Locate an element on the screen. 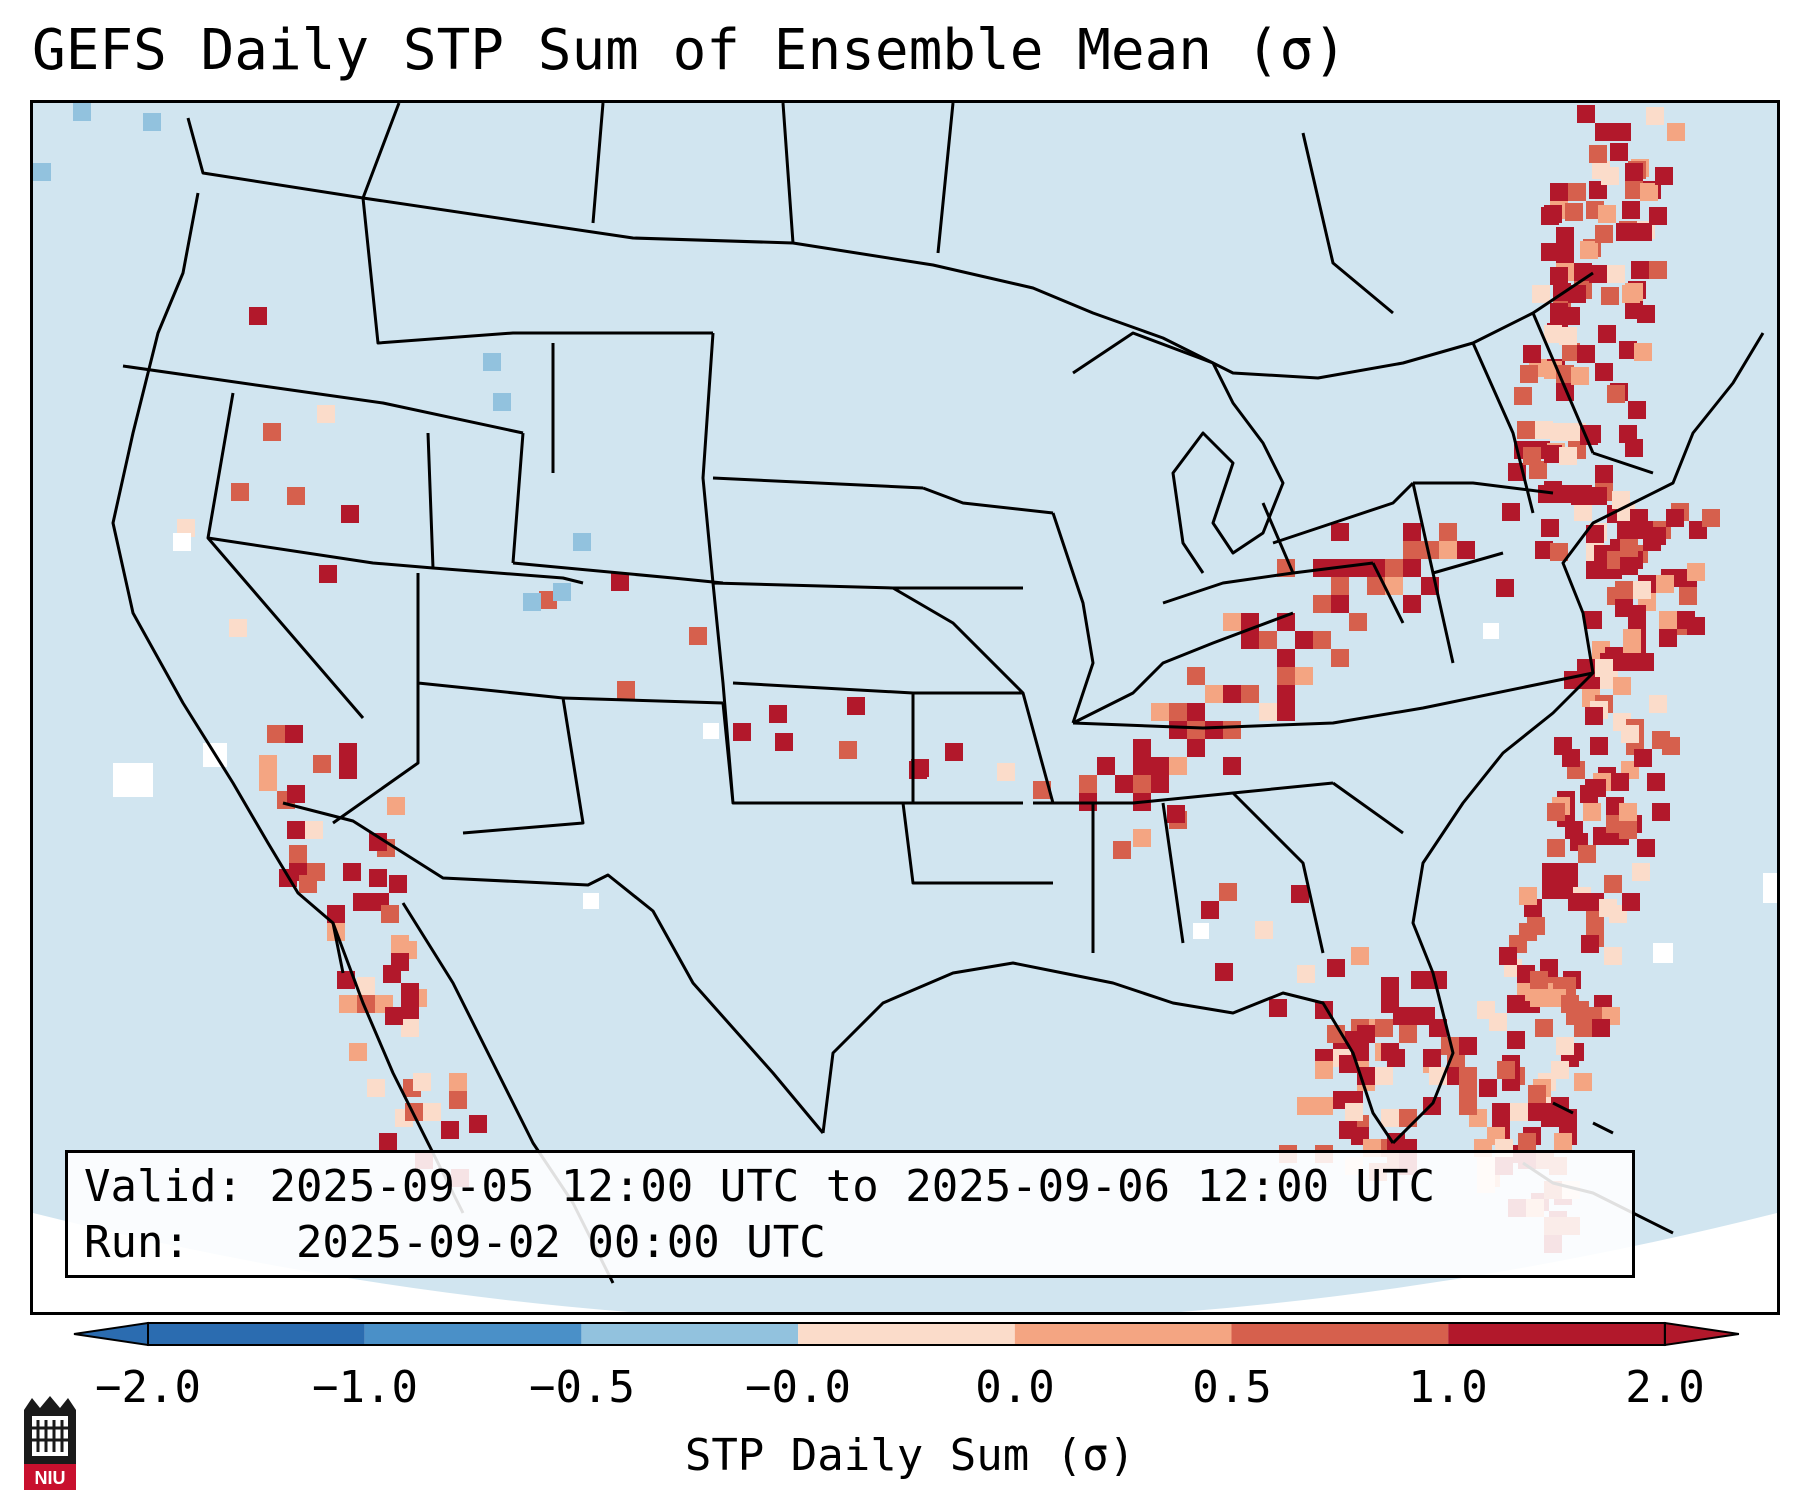  colorbar-segment is located at coordinates (690, 1334).